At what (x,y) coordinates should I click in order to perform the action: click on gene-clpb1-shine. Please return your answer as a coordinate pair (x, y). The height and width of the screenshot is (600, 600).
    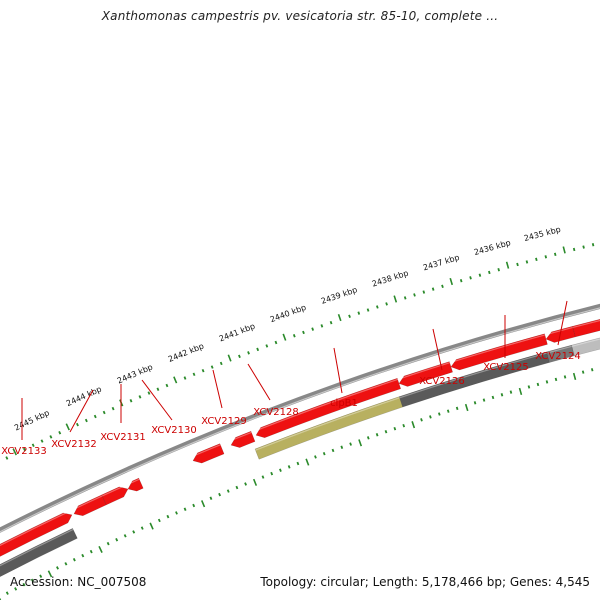
    Looking at the image, I should click on (327, 424).